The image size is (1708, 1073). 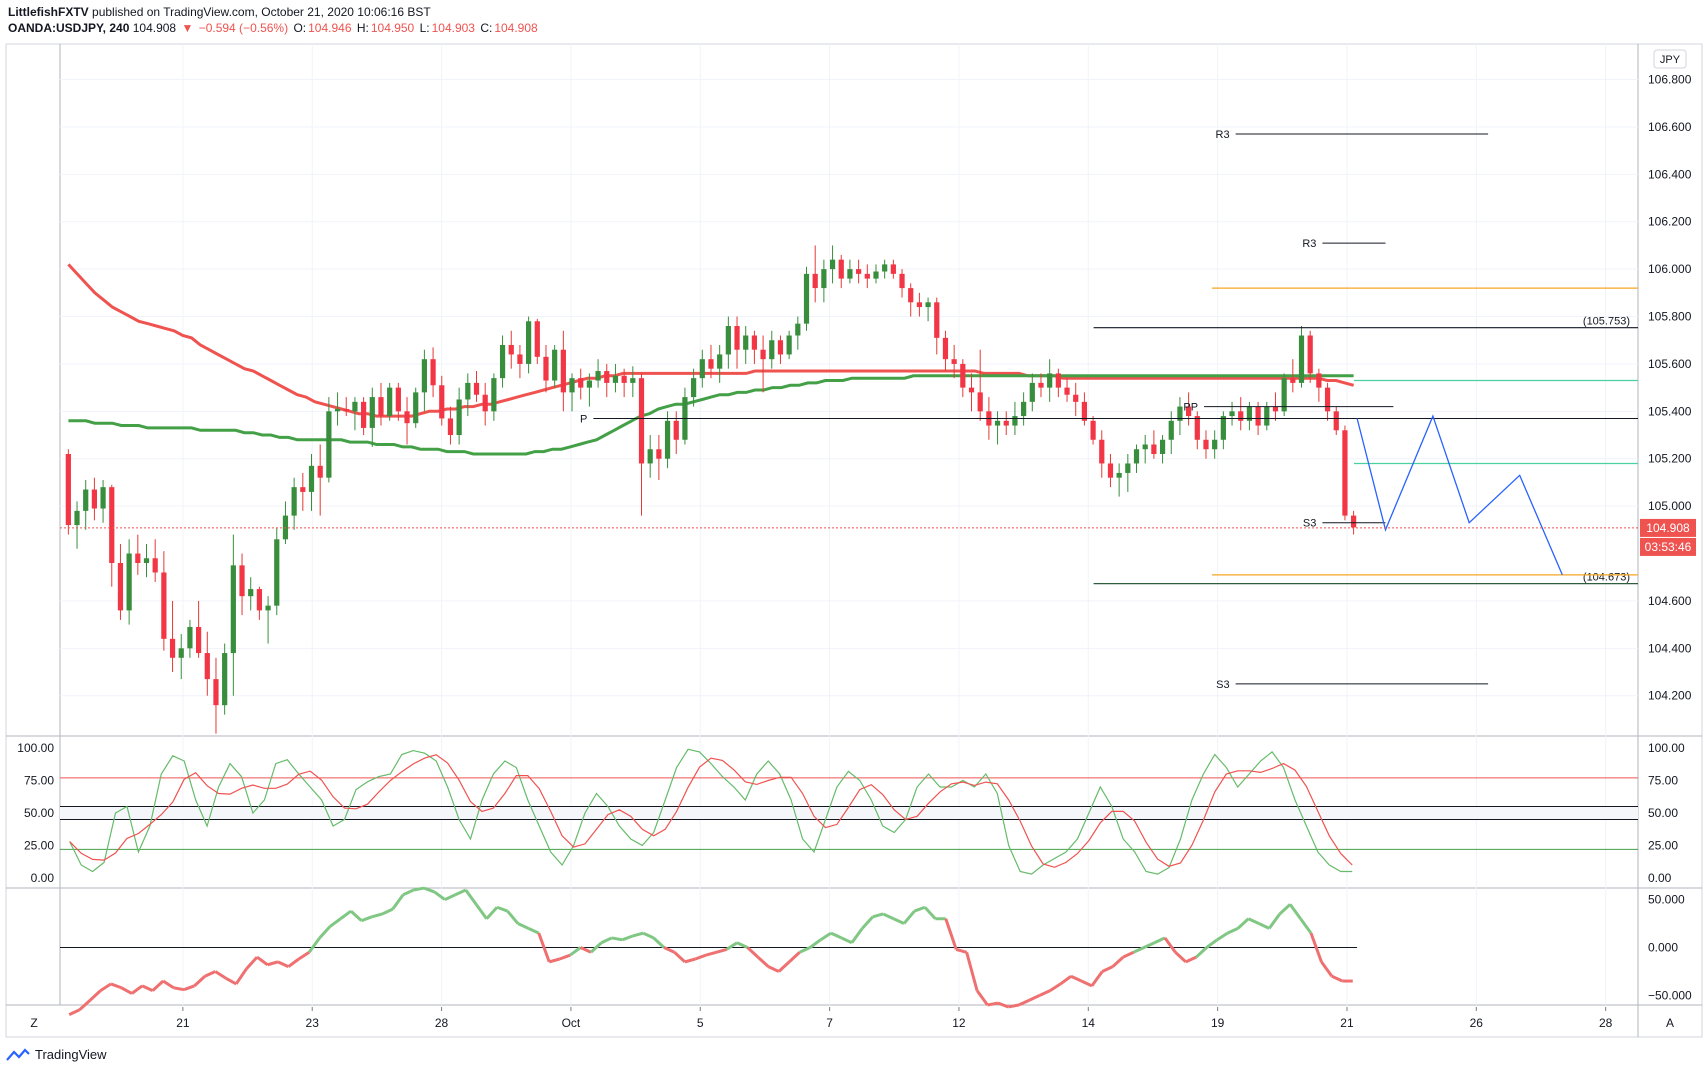 I want to click on symbol-label: OANDA:USDJPY, 240, so click(x=69, y=28).